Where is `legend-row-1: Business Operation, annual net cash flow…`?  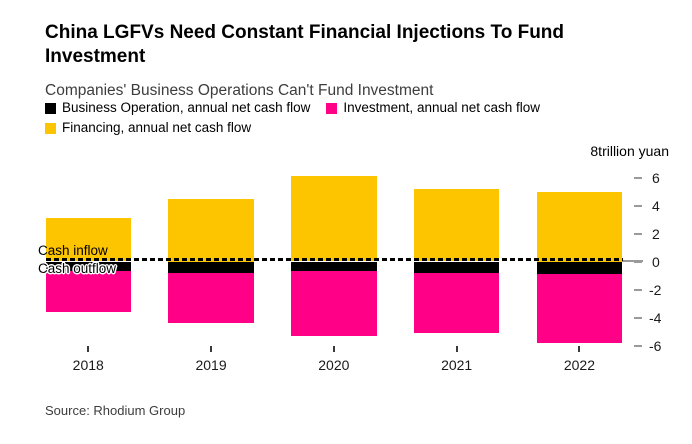
legend-row-1: Business Operation, annual net cash flow… is located at coordinates (292, 108).